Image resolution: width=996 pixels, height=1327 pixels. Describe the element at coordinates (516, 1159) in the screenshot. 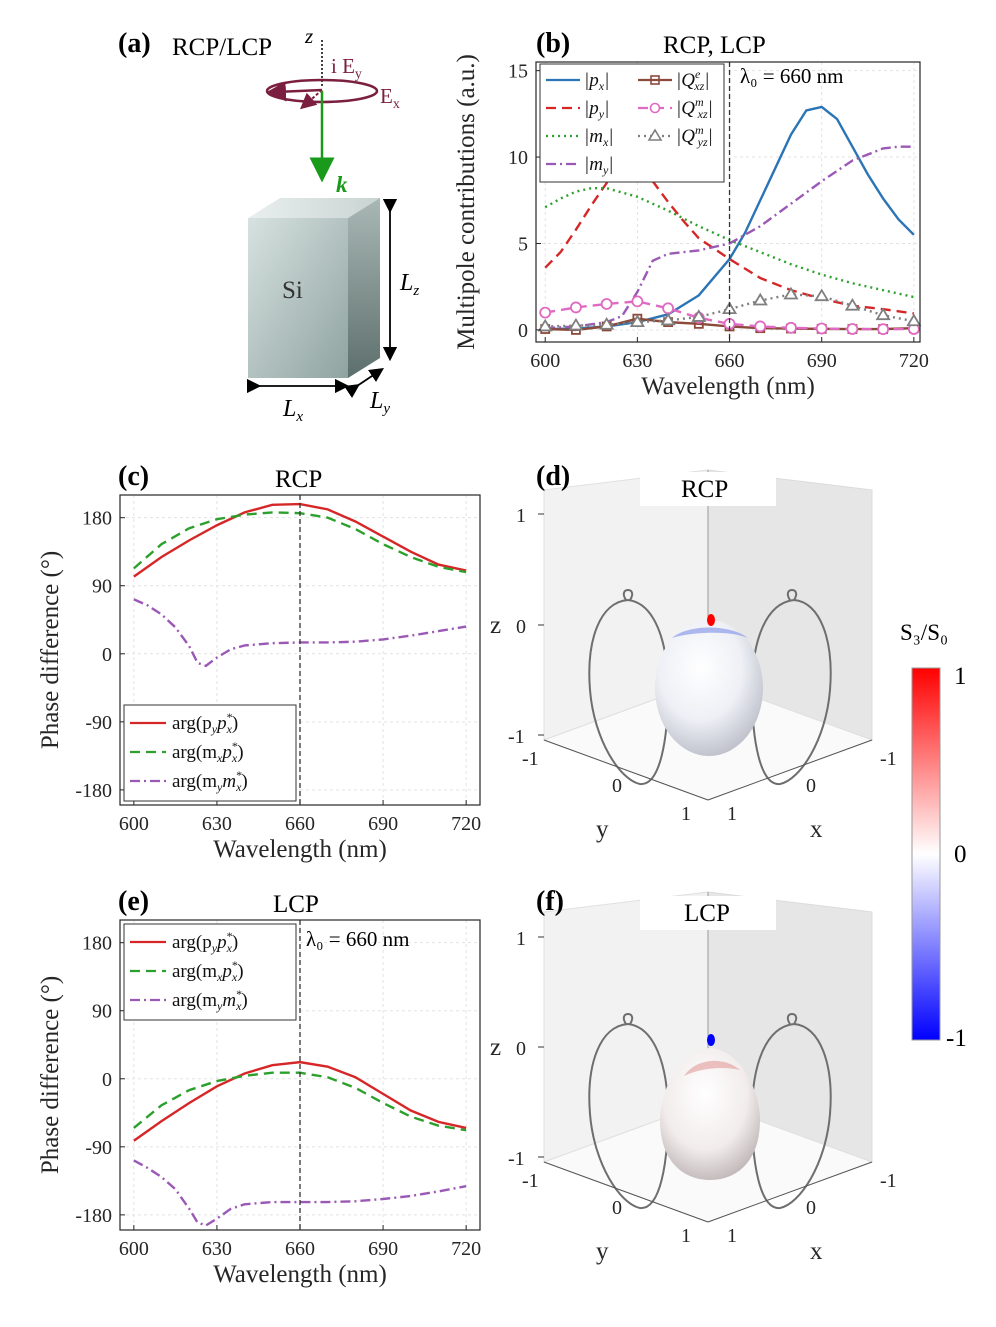

I see `z-tick-label-m1-f: -1` at that location.